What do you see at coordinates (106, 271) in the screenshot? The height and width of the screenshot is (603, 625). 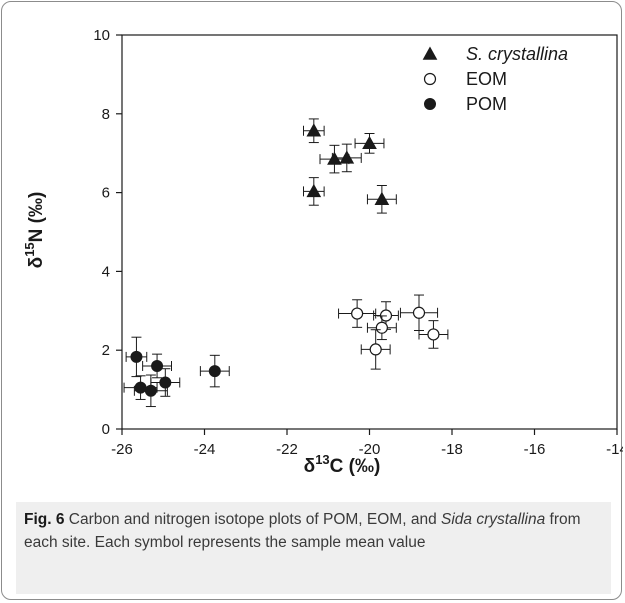 I see `y-tick-label: 4` at bounding box center [106, 271].